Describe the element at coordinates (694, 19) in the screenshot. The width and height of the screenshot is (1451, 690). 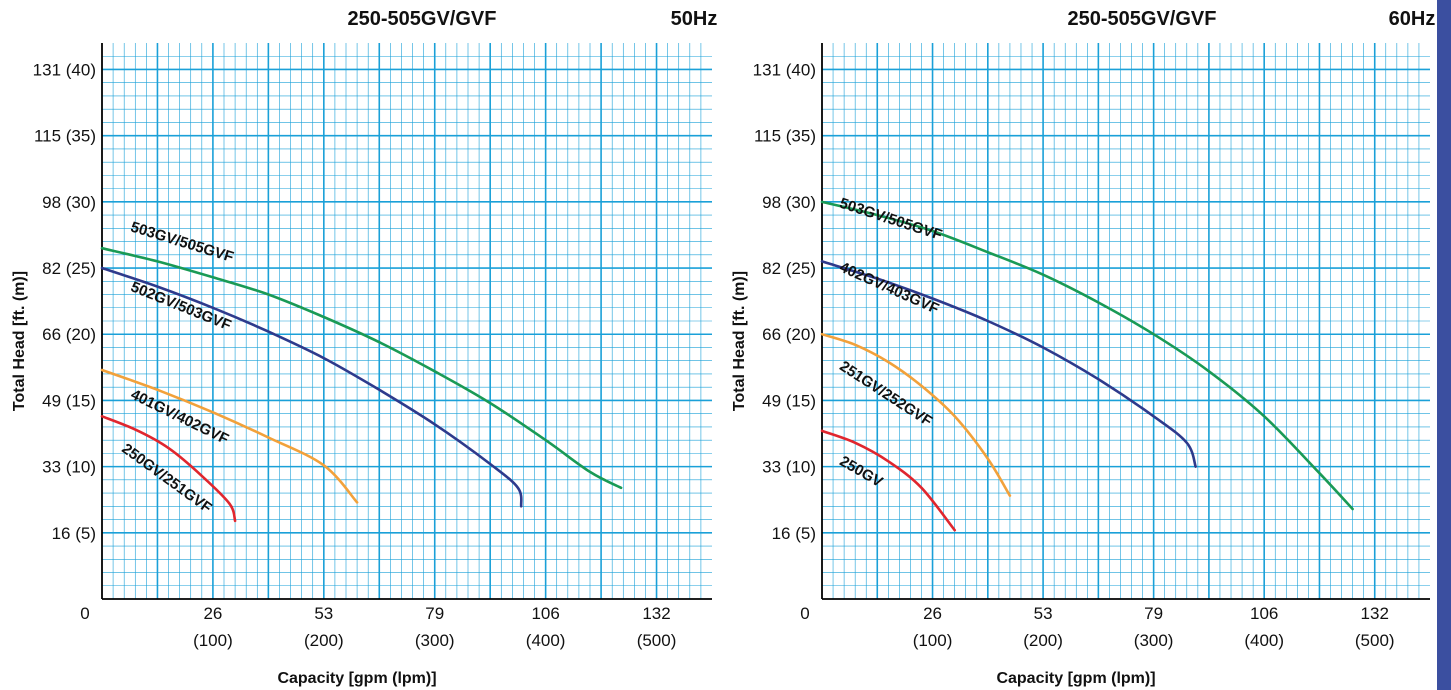
I see `chart-frequency: 50Hz` at that location.